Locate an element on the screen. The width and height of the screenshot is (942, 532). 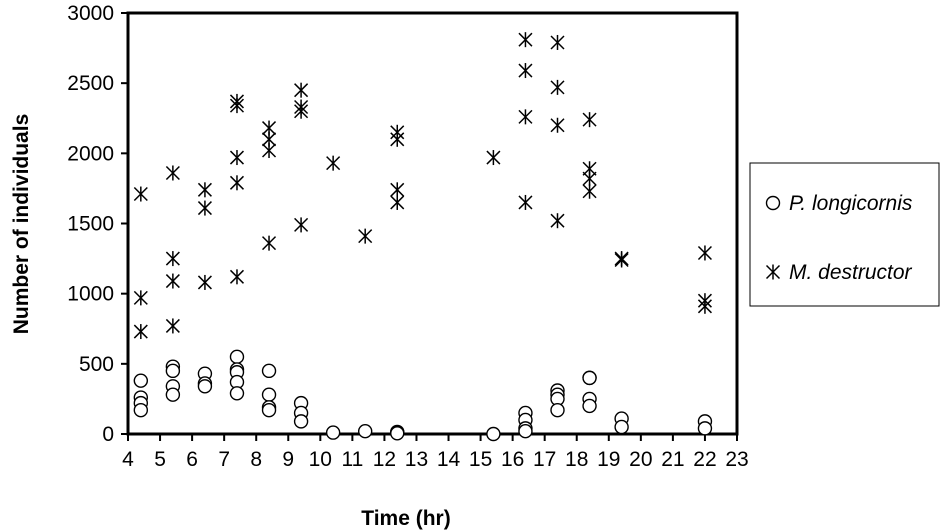
x-tick-label: 14 is located at coordinates (449, 459).